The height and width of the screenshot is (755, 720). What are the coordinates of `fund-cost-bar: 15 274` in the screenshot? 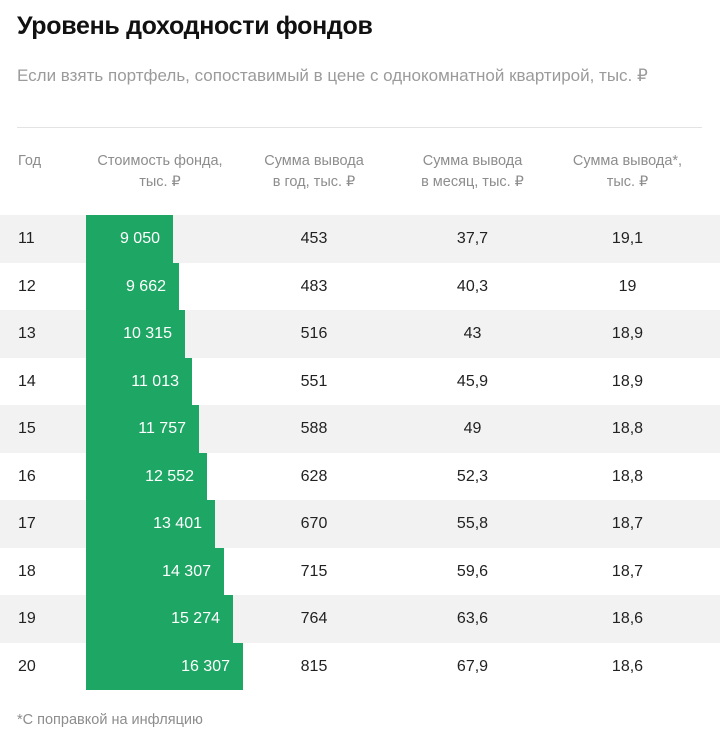 It's located at (159, 619).